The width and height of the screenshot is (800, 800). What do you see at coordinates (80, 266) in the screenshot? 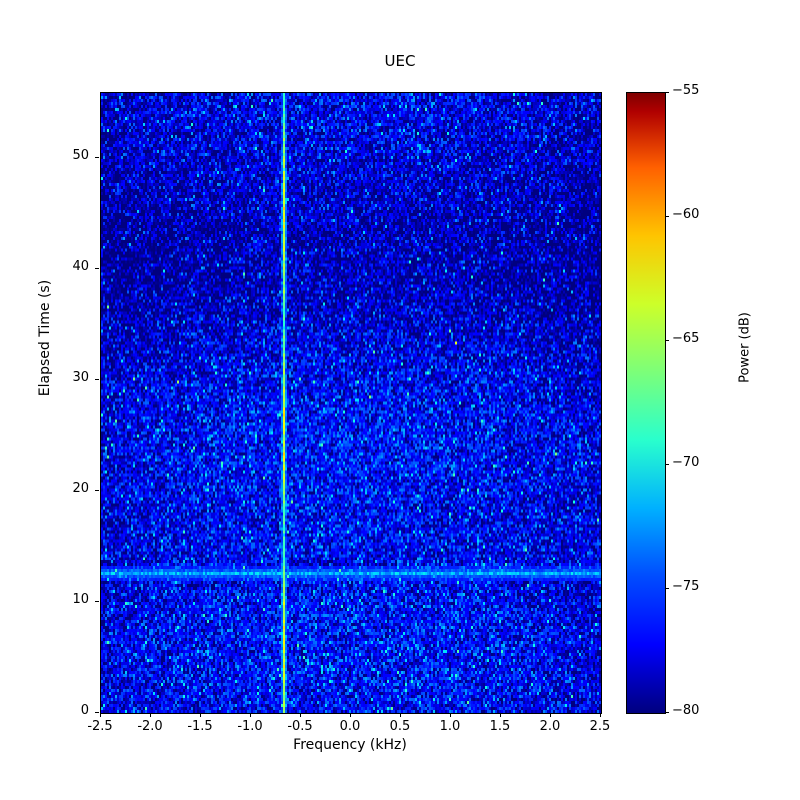
I see `y-tick-label: 40` at bounding box center [80, 266].